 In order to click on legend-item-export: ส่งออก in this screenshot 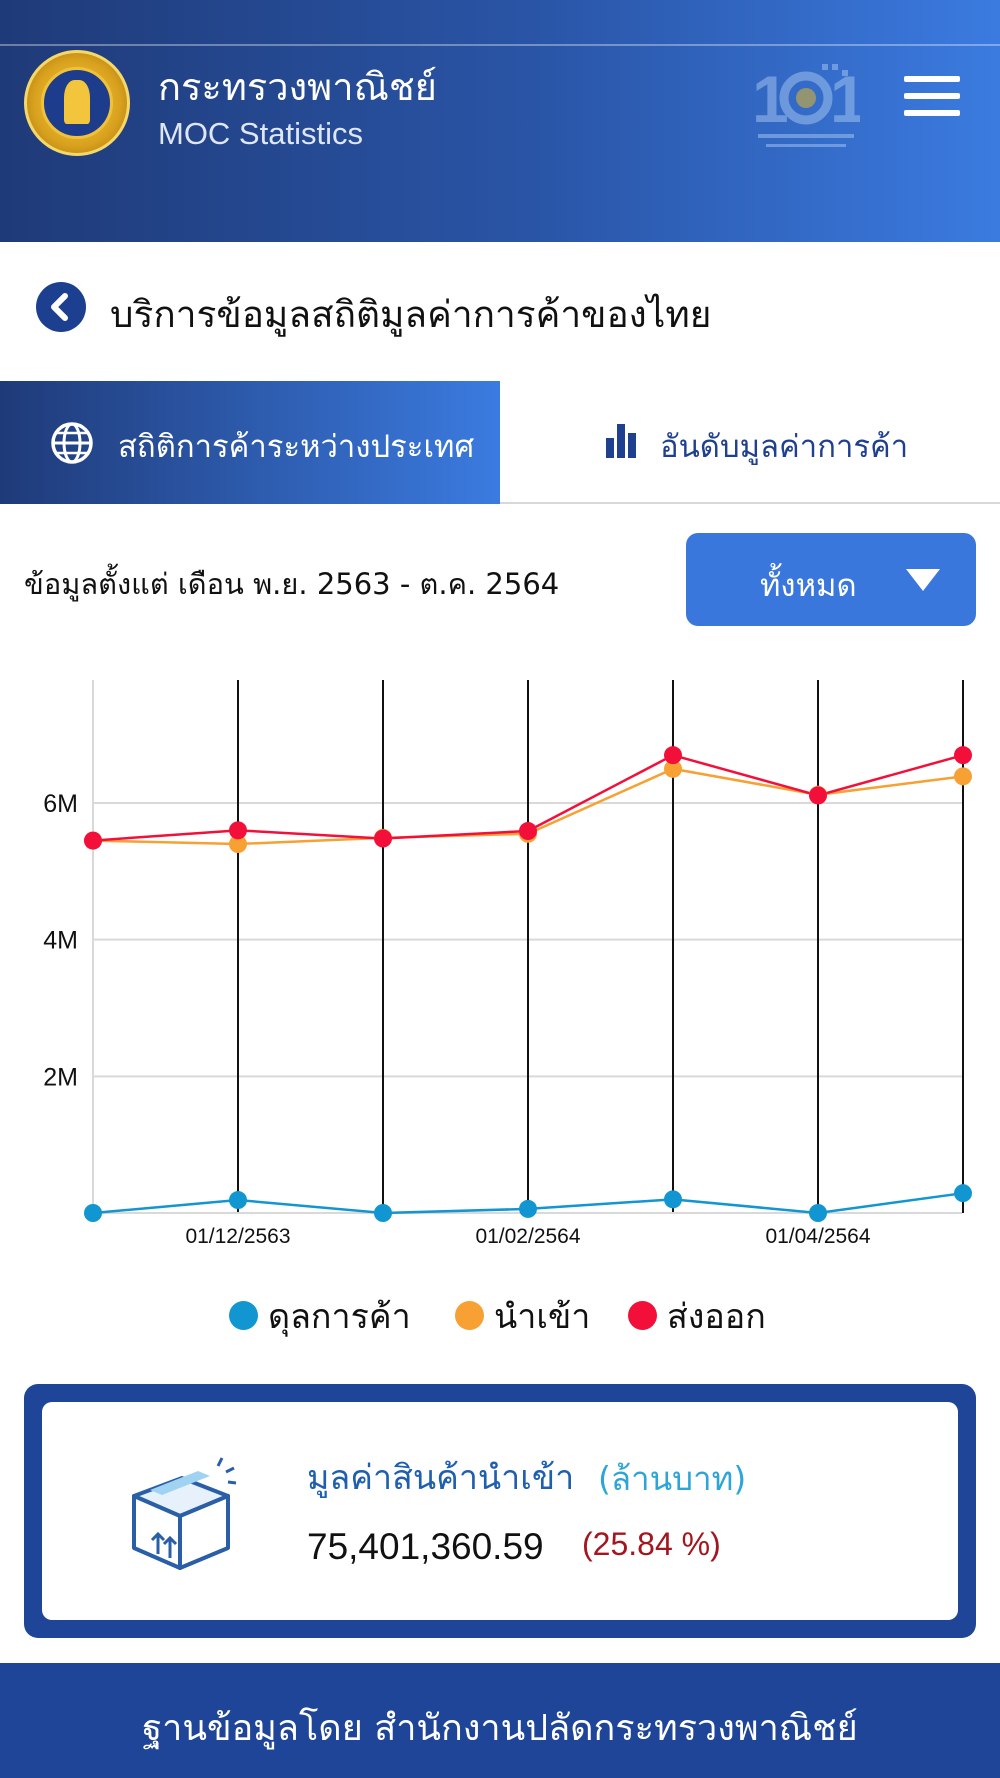, I will do `click(697, 1317)`.